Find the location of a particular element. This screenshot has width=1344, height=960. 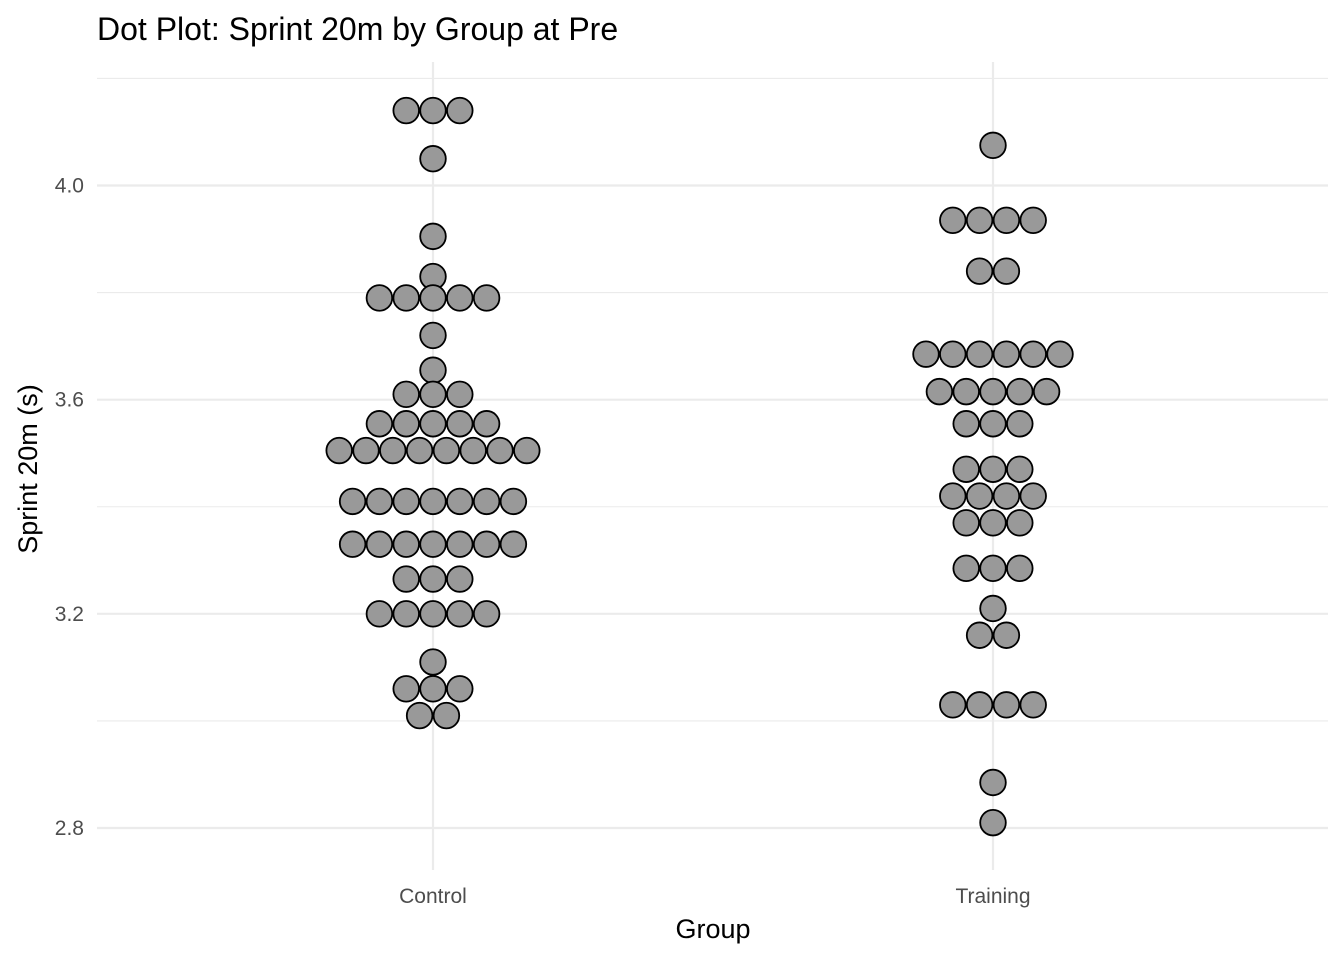

y-axis-title: Sprint 20m (s) is located at coordinates (28, 469).